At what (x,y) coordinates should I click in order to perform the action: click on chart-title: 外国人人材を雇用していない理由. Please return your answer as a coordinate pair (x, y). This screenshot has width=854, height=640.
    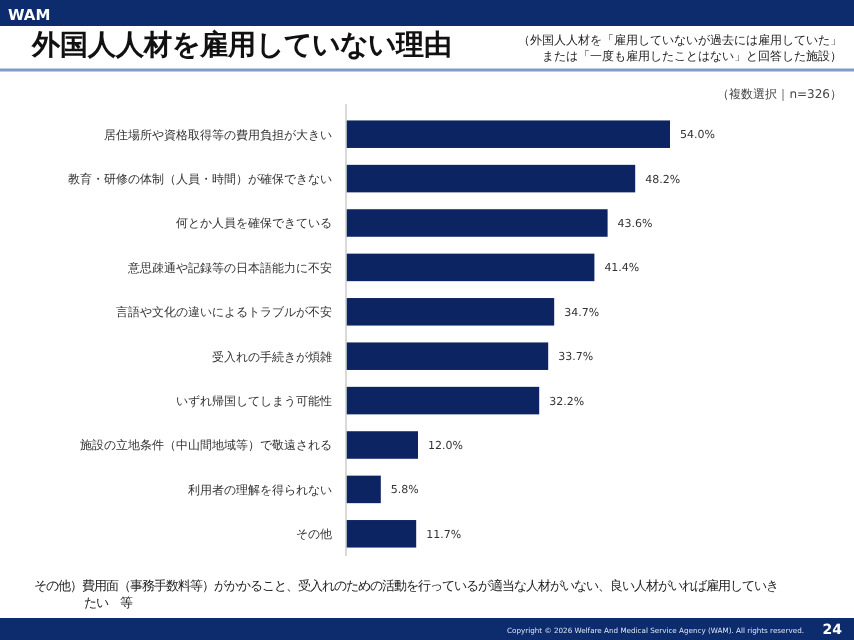
    Looking at the image, I should click on (241, 45).